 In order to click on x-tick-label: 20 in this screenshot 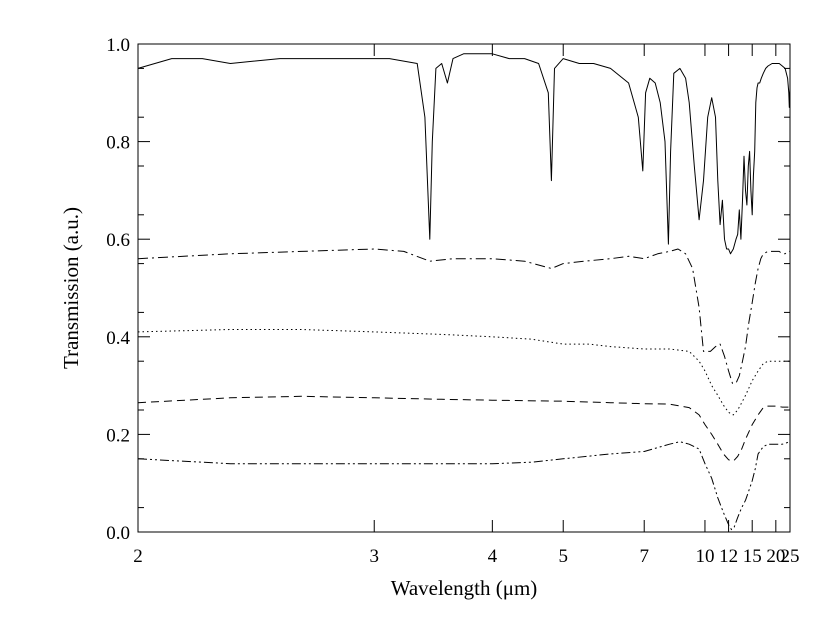, I will do `click(775, 556)`.